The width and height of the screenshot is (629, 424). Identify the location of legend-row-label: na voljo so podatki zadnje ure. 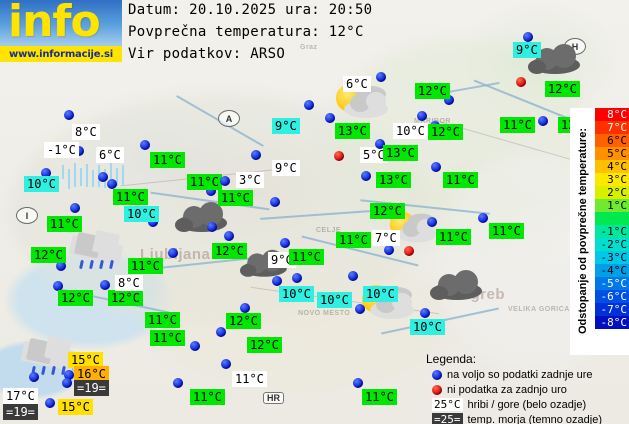
(520, 374).